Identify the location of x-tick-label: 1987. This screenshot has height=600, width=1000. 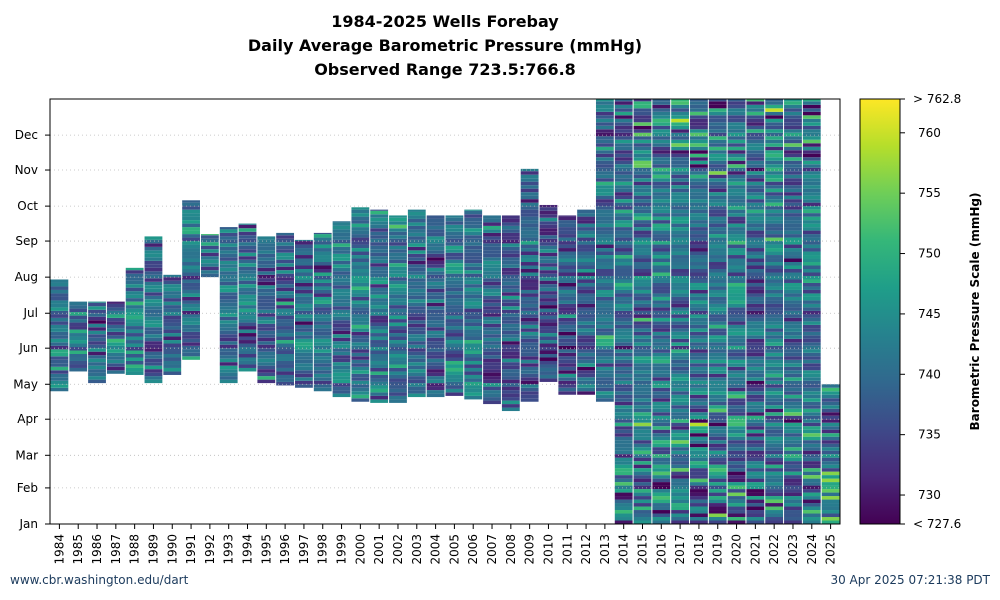
(116, 549).